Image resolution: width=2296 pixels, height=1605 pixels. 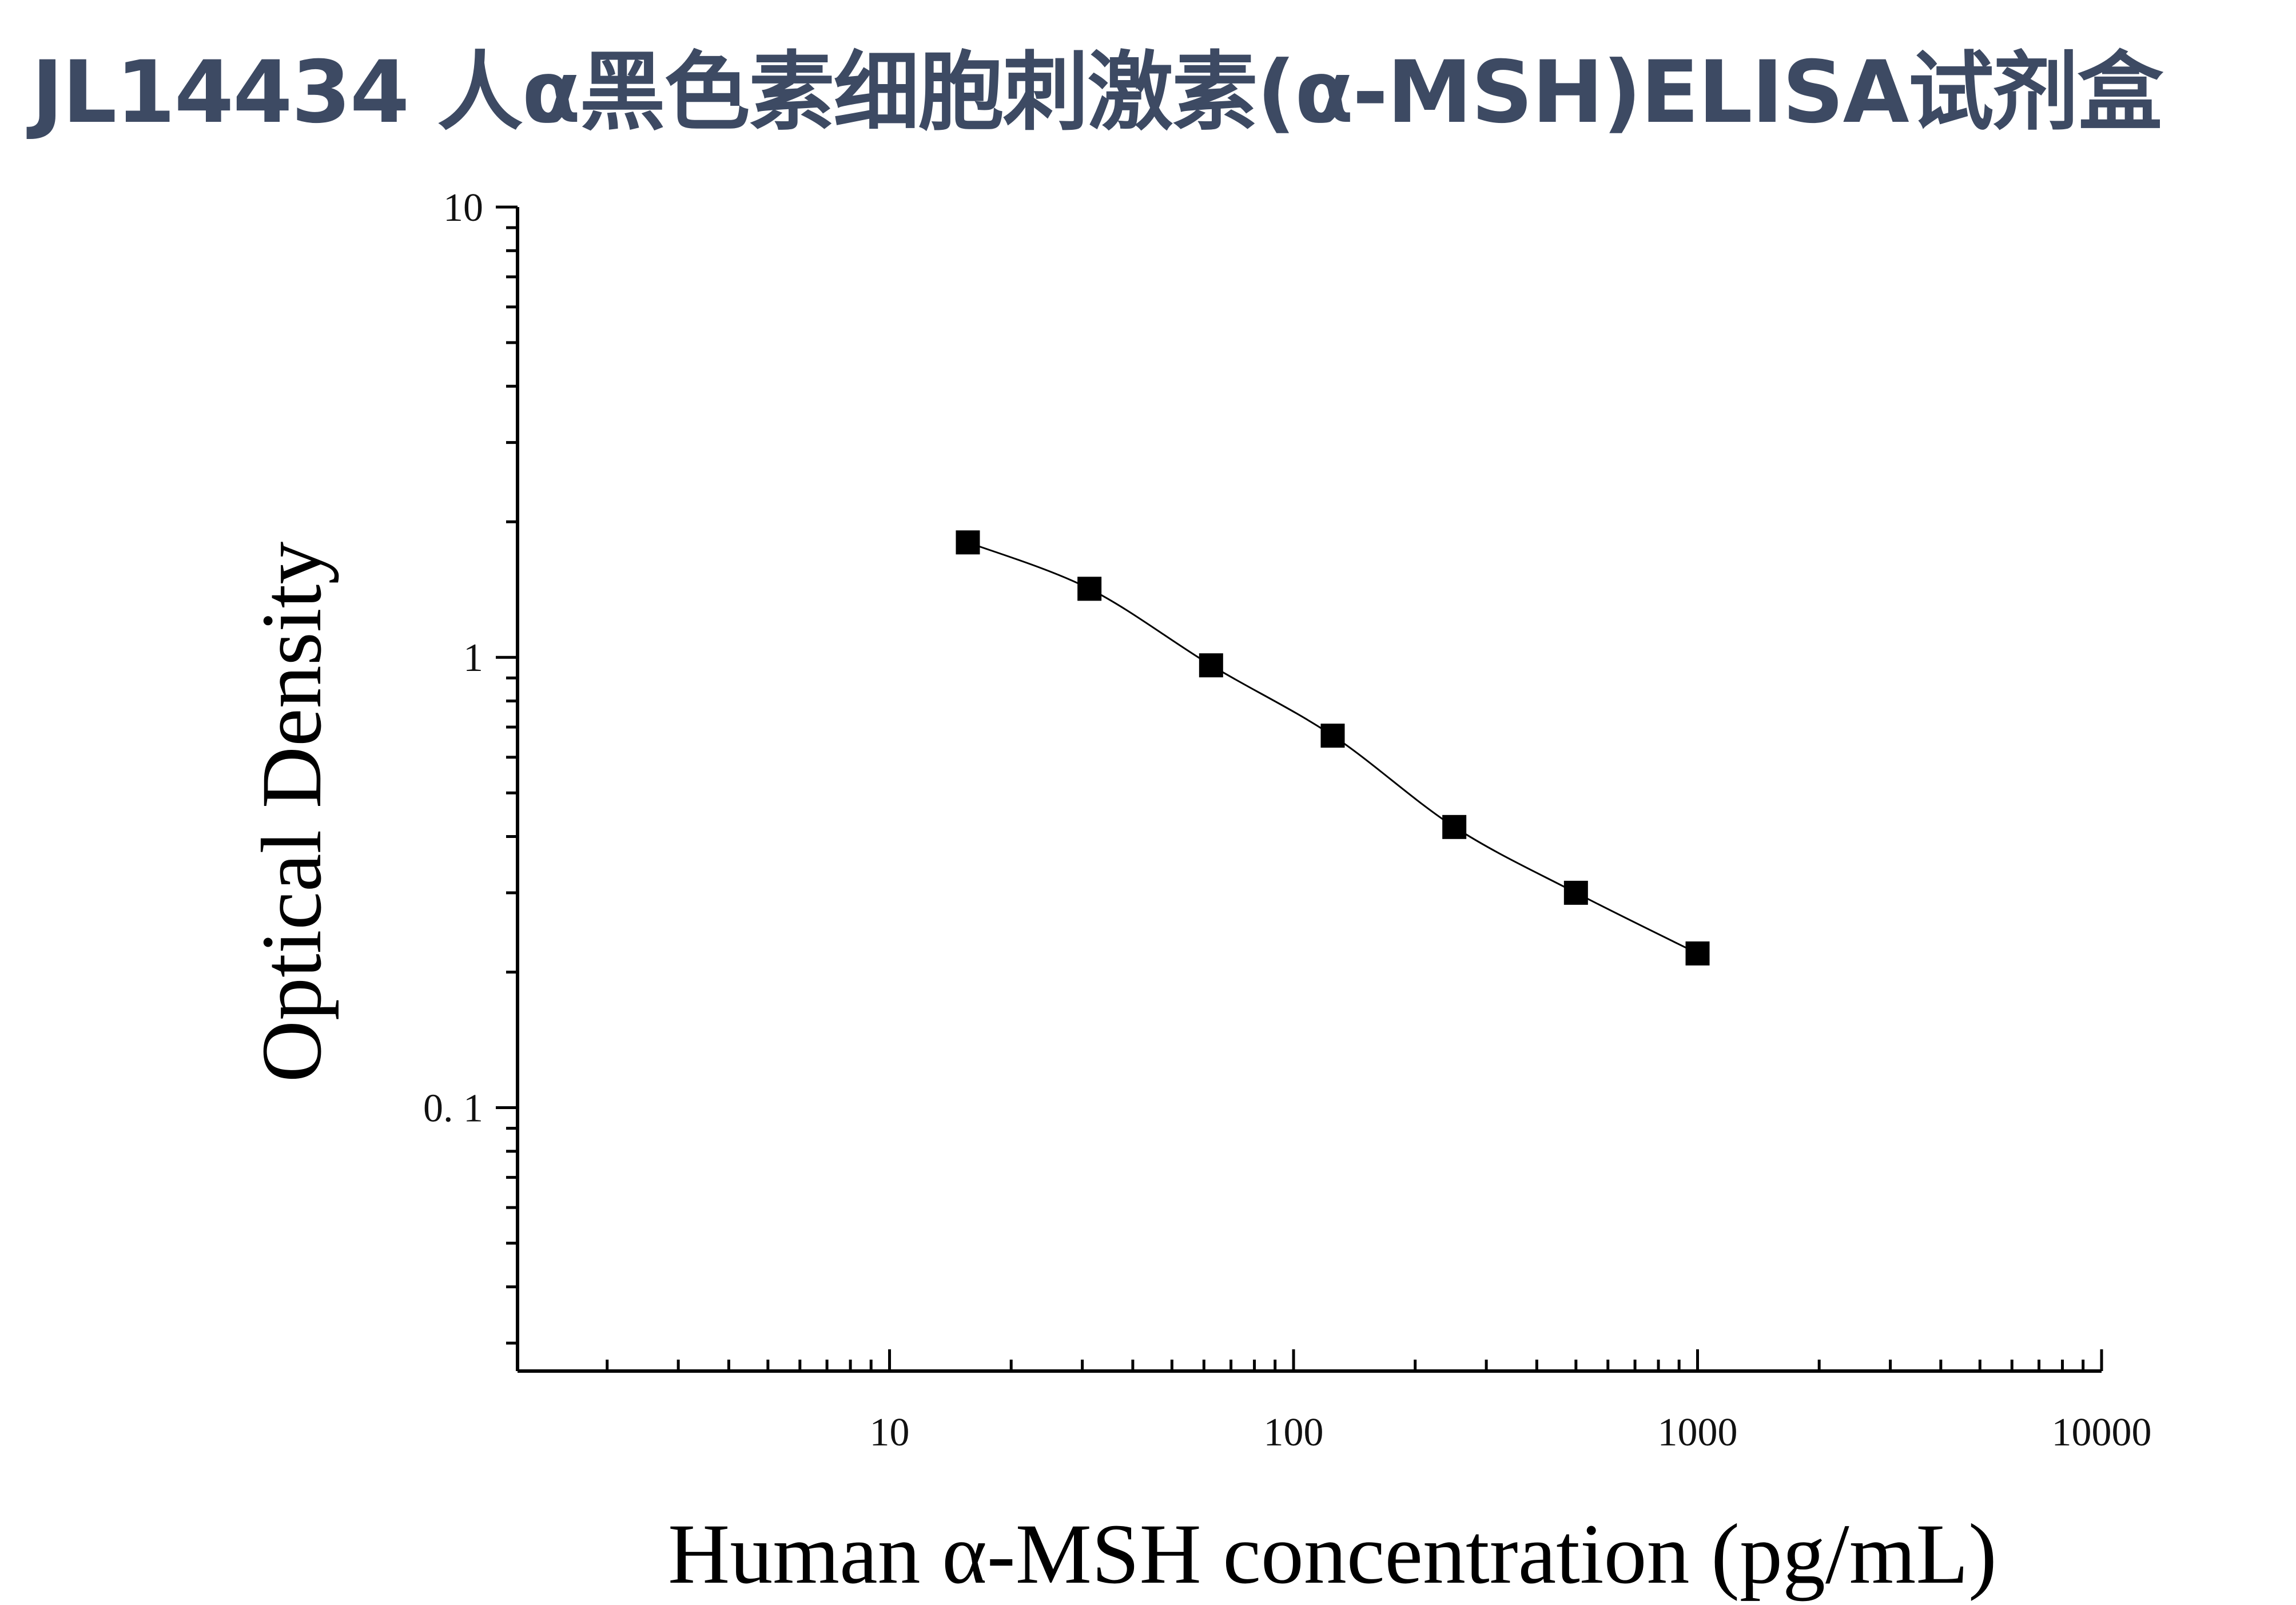 What do you see at coordinates (890, 1433) in the screenshot?
I see `x-tick-label: 10` at bounding box center [890, 1433].